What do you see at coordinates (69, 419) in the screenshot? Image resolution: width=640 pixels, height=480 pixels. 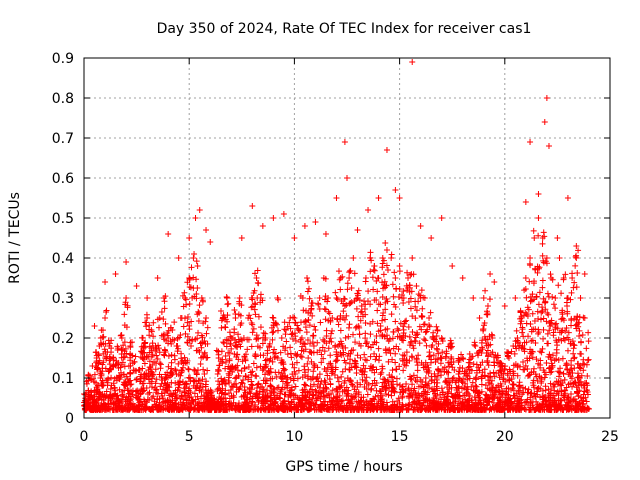 I see `y-tick-label: 0` at bounding box center [69, 419].